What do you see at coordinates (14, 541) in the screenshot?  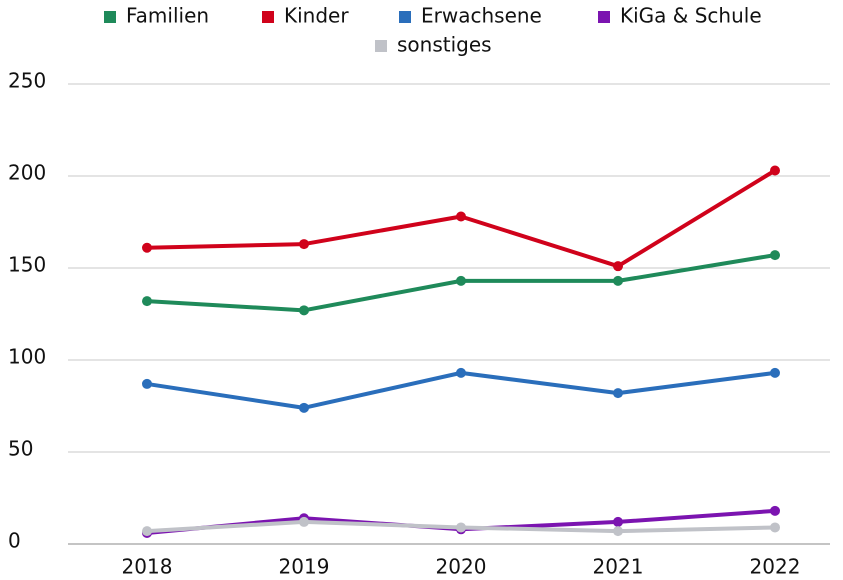 I see `y-tick-label: 0` at bounding box center [14, 541].